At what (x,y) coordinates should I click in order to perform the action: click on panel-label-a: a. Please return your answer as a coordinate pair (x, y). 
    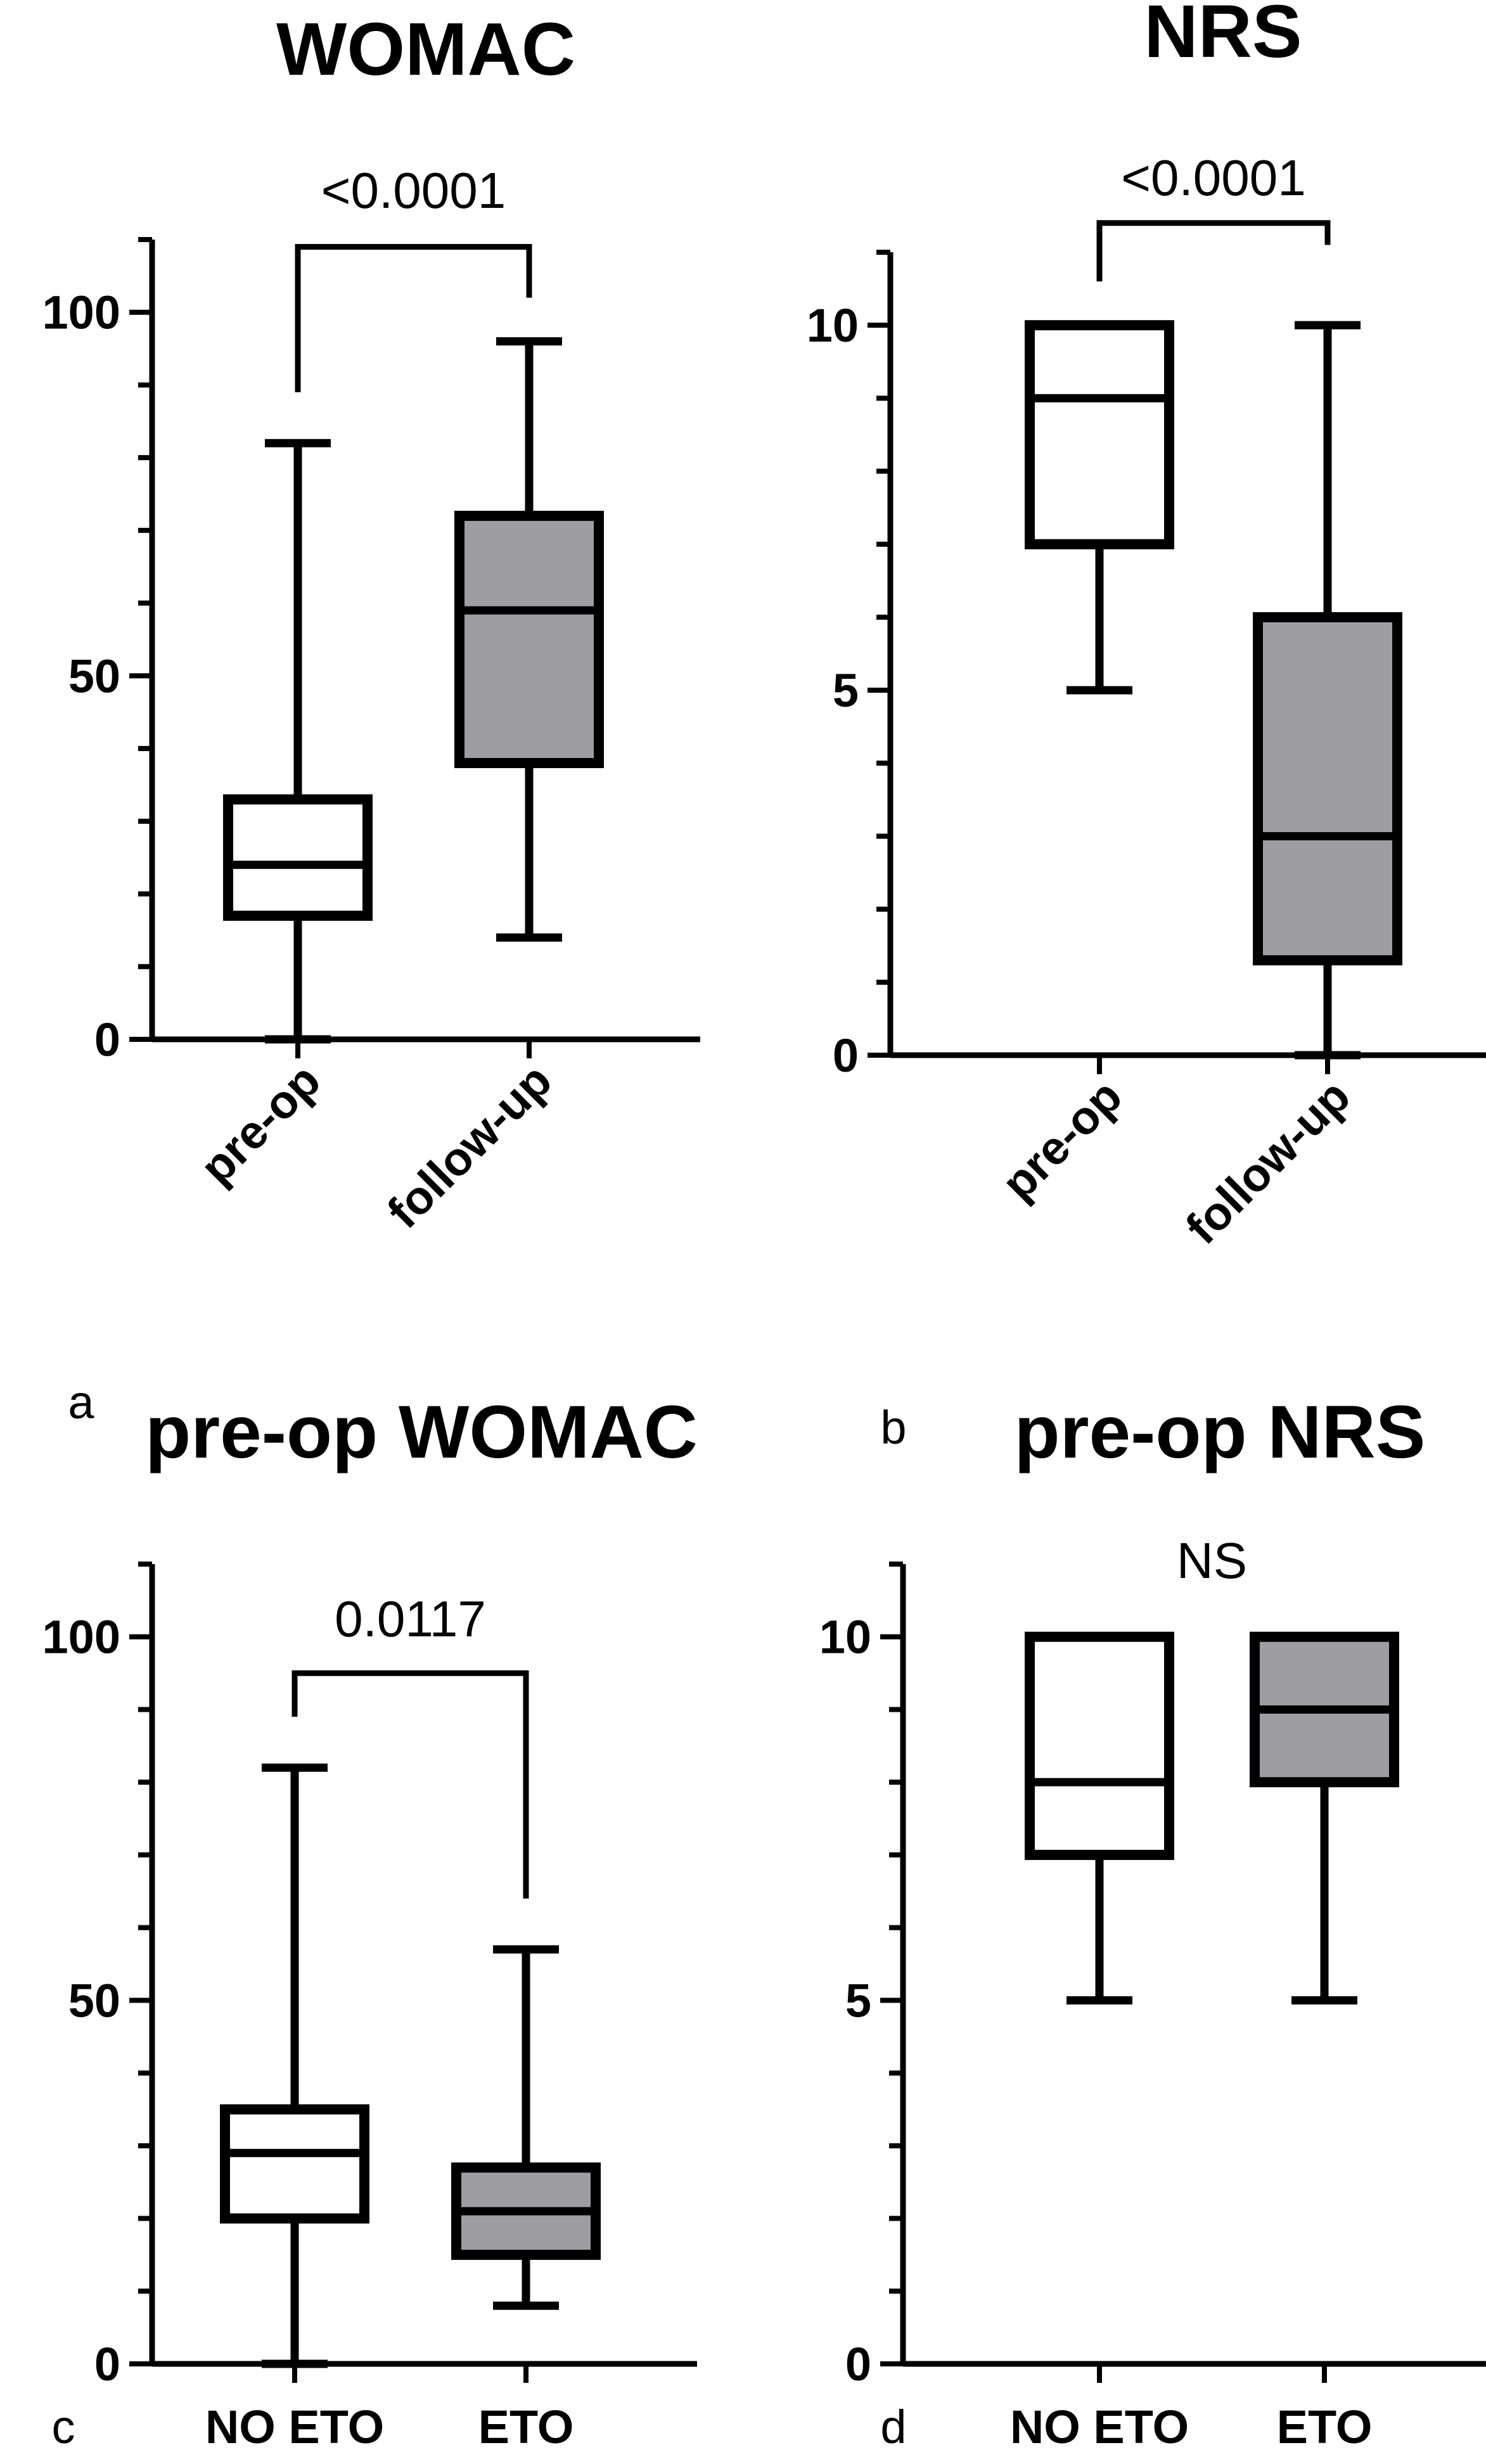
    Looking at the image, I should click on (81, 1402).